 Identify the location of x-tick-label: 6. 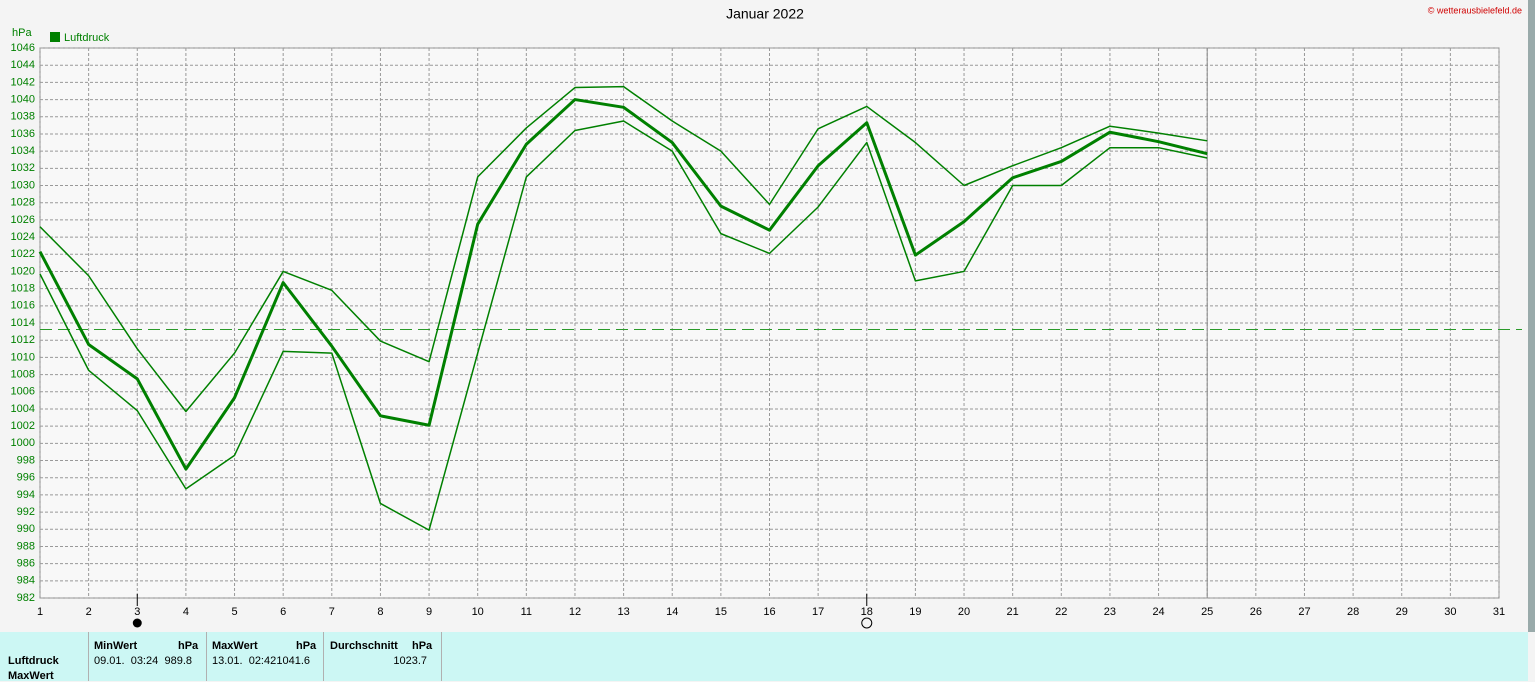
(283, 612).